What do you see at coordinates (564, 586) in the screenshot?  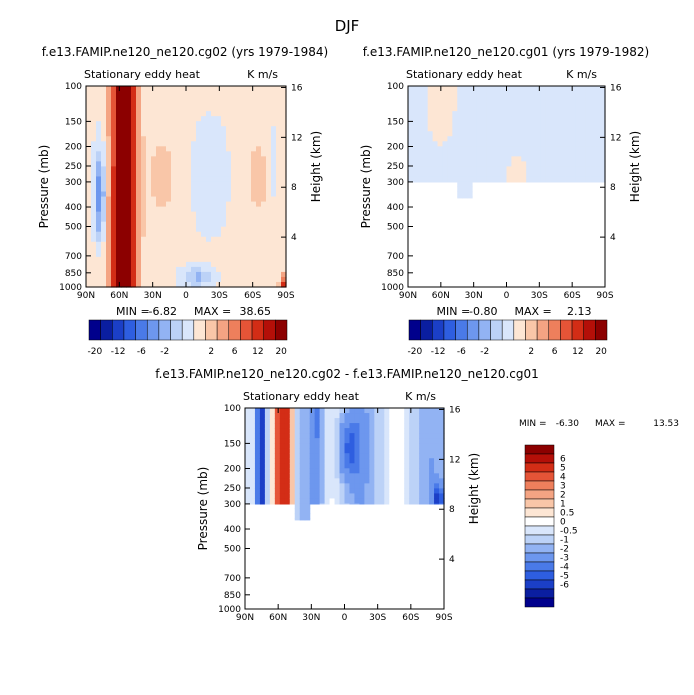 I see `colorbar-label: -6` at bounding box center [564, 586].